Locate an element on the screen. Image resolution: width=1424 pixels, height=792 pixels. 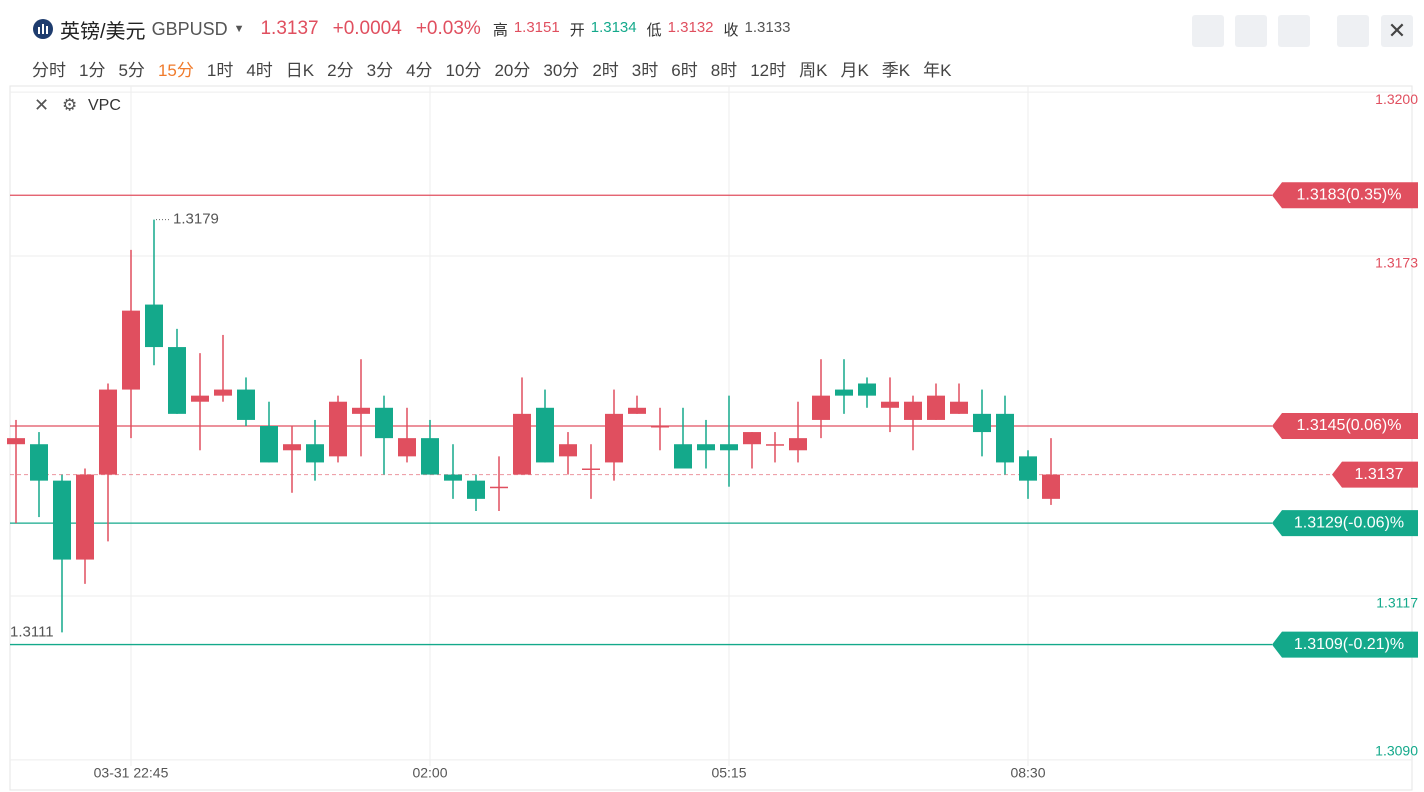
interval-option: 4分 is located at coordinates (419, 70).